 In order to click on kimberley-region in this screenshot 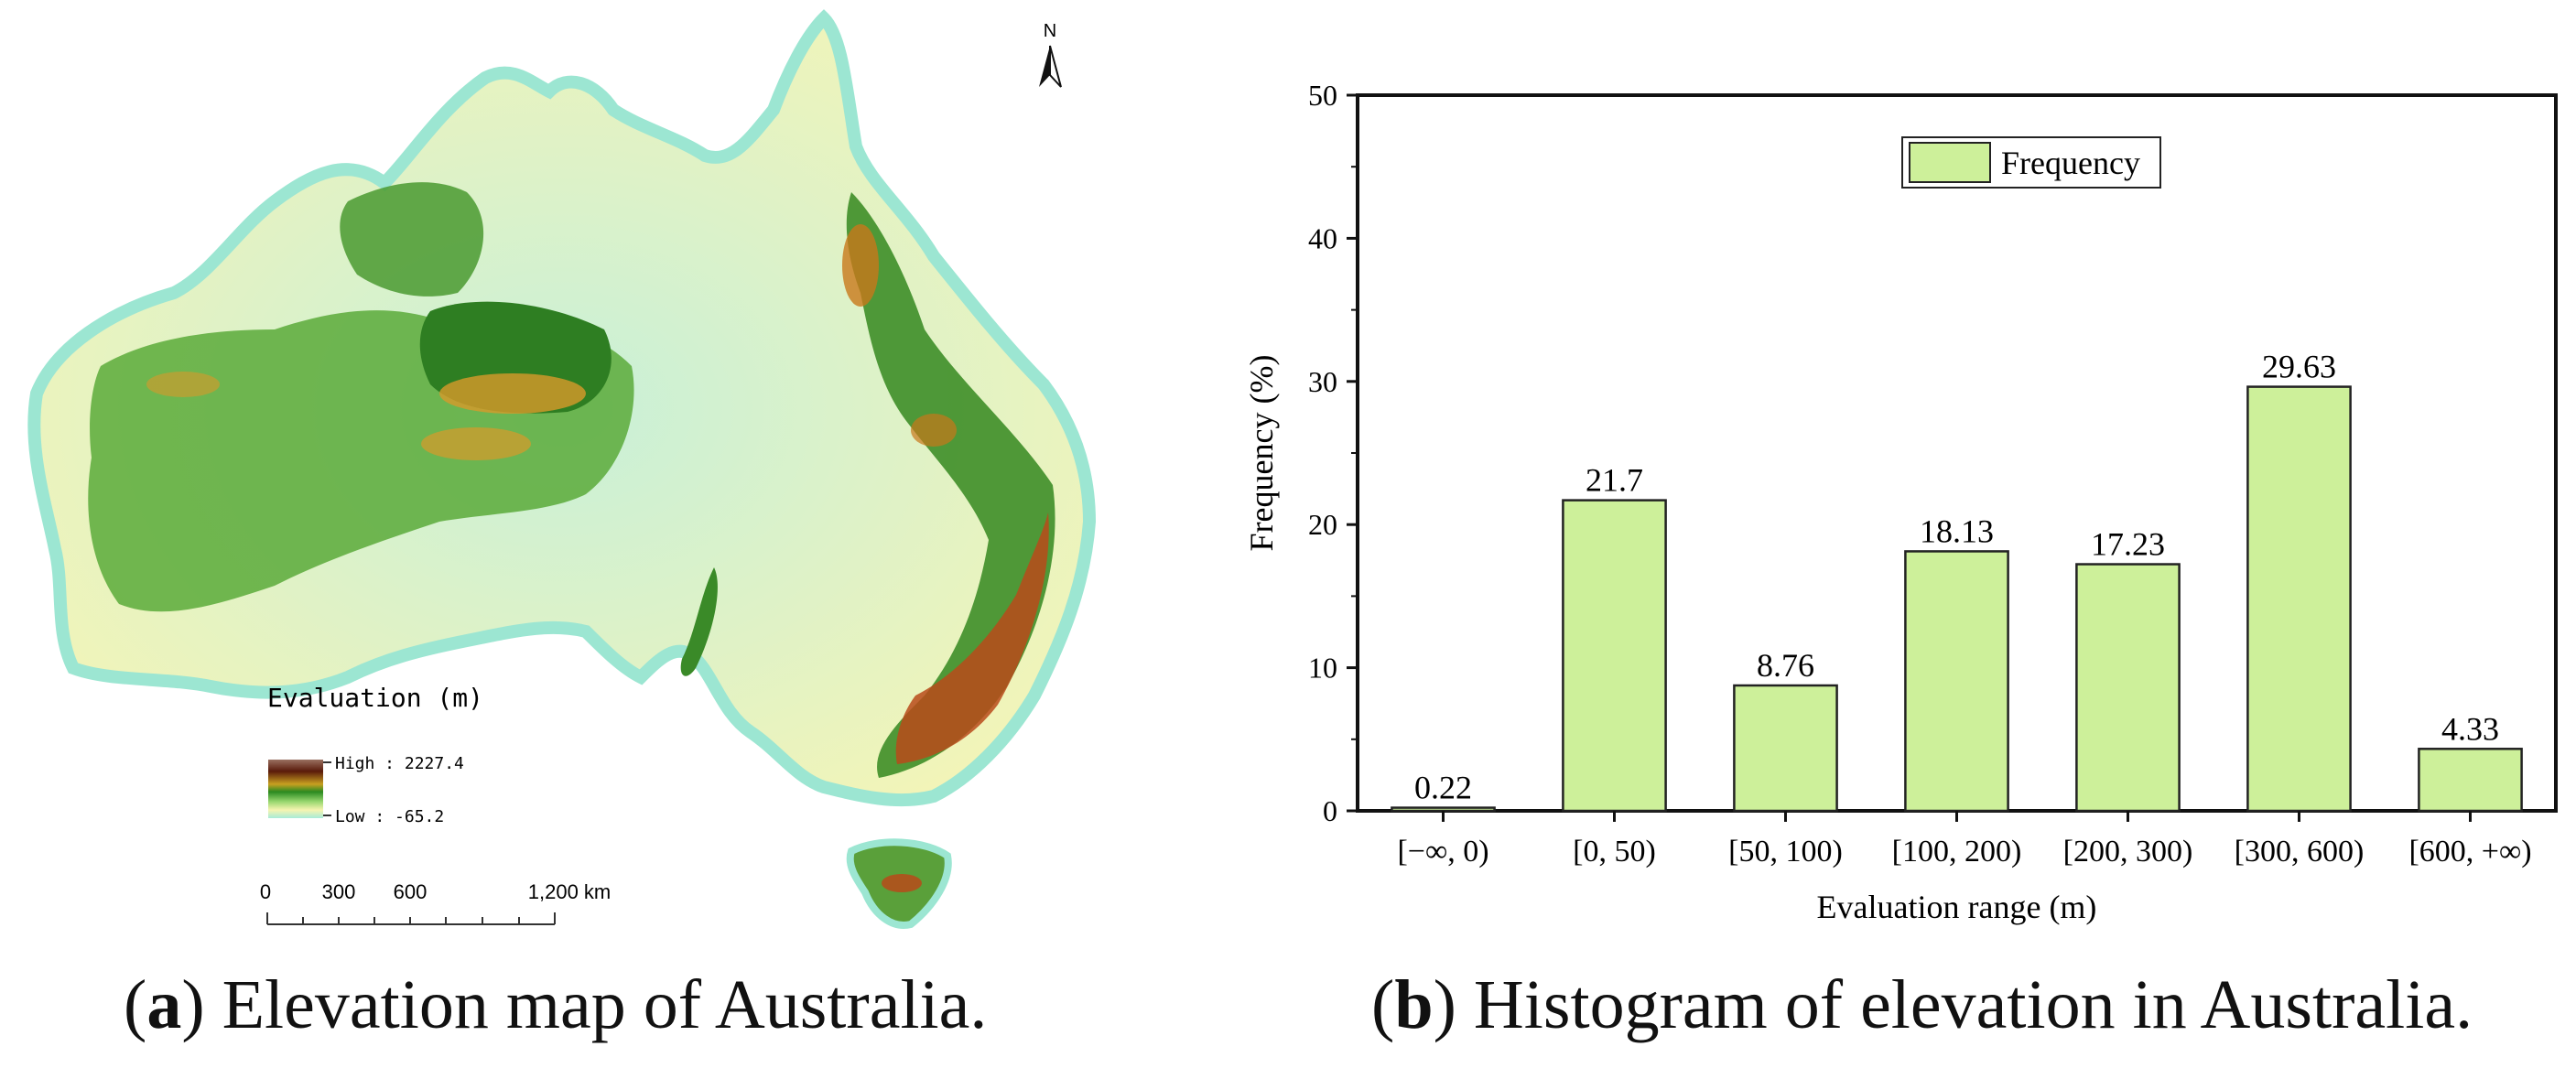, I will do `click(412, 240)`.